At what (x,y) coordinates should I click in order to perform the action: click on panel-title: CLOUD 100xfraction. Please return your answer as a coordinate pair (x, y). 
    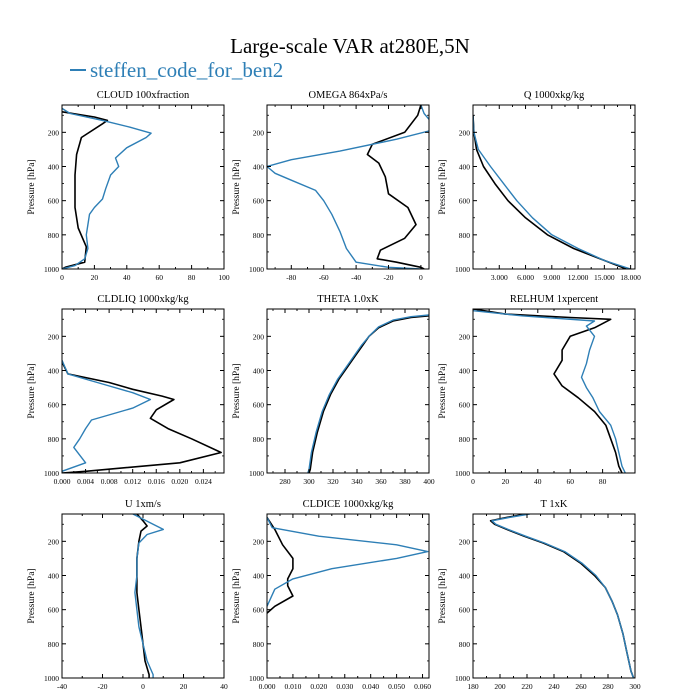
    Looking at the image, I should click on (143, 95).